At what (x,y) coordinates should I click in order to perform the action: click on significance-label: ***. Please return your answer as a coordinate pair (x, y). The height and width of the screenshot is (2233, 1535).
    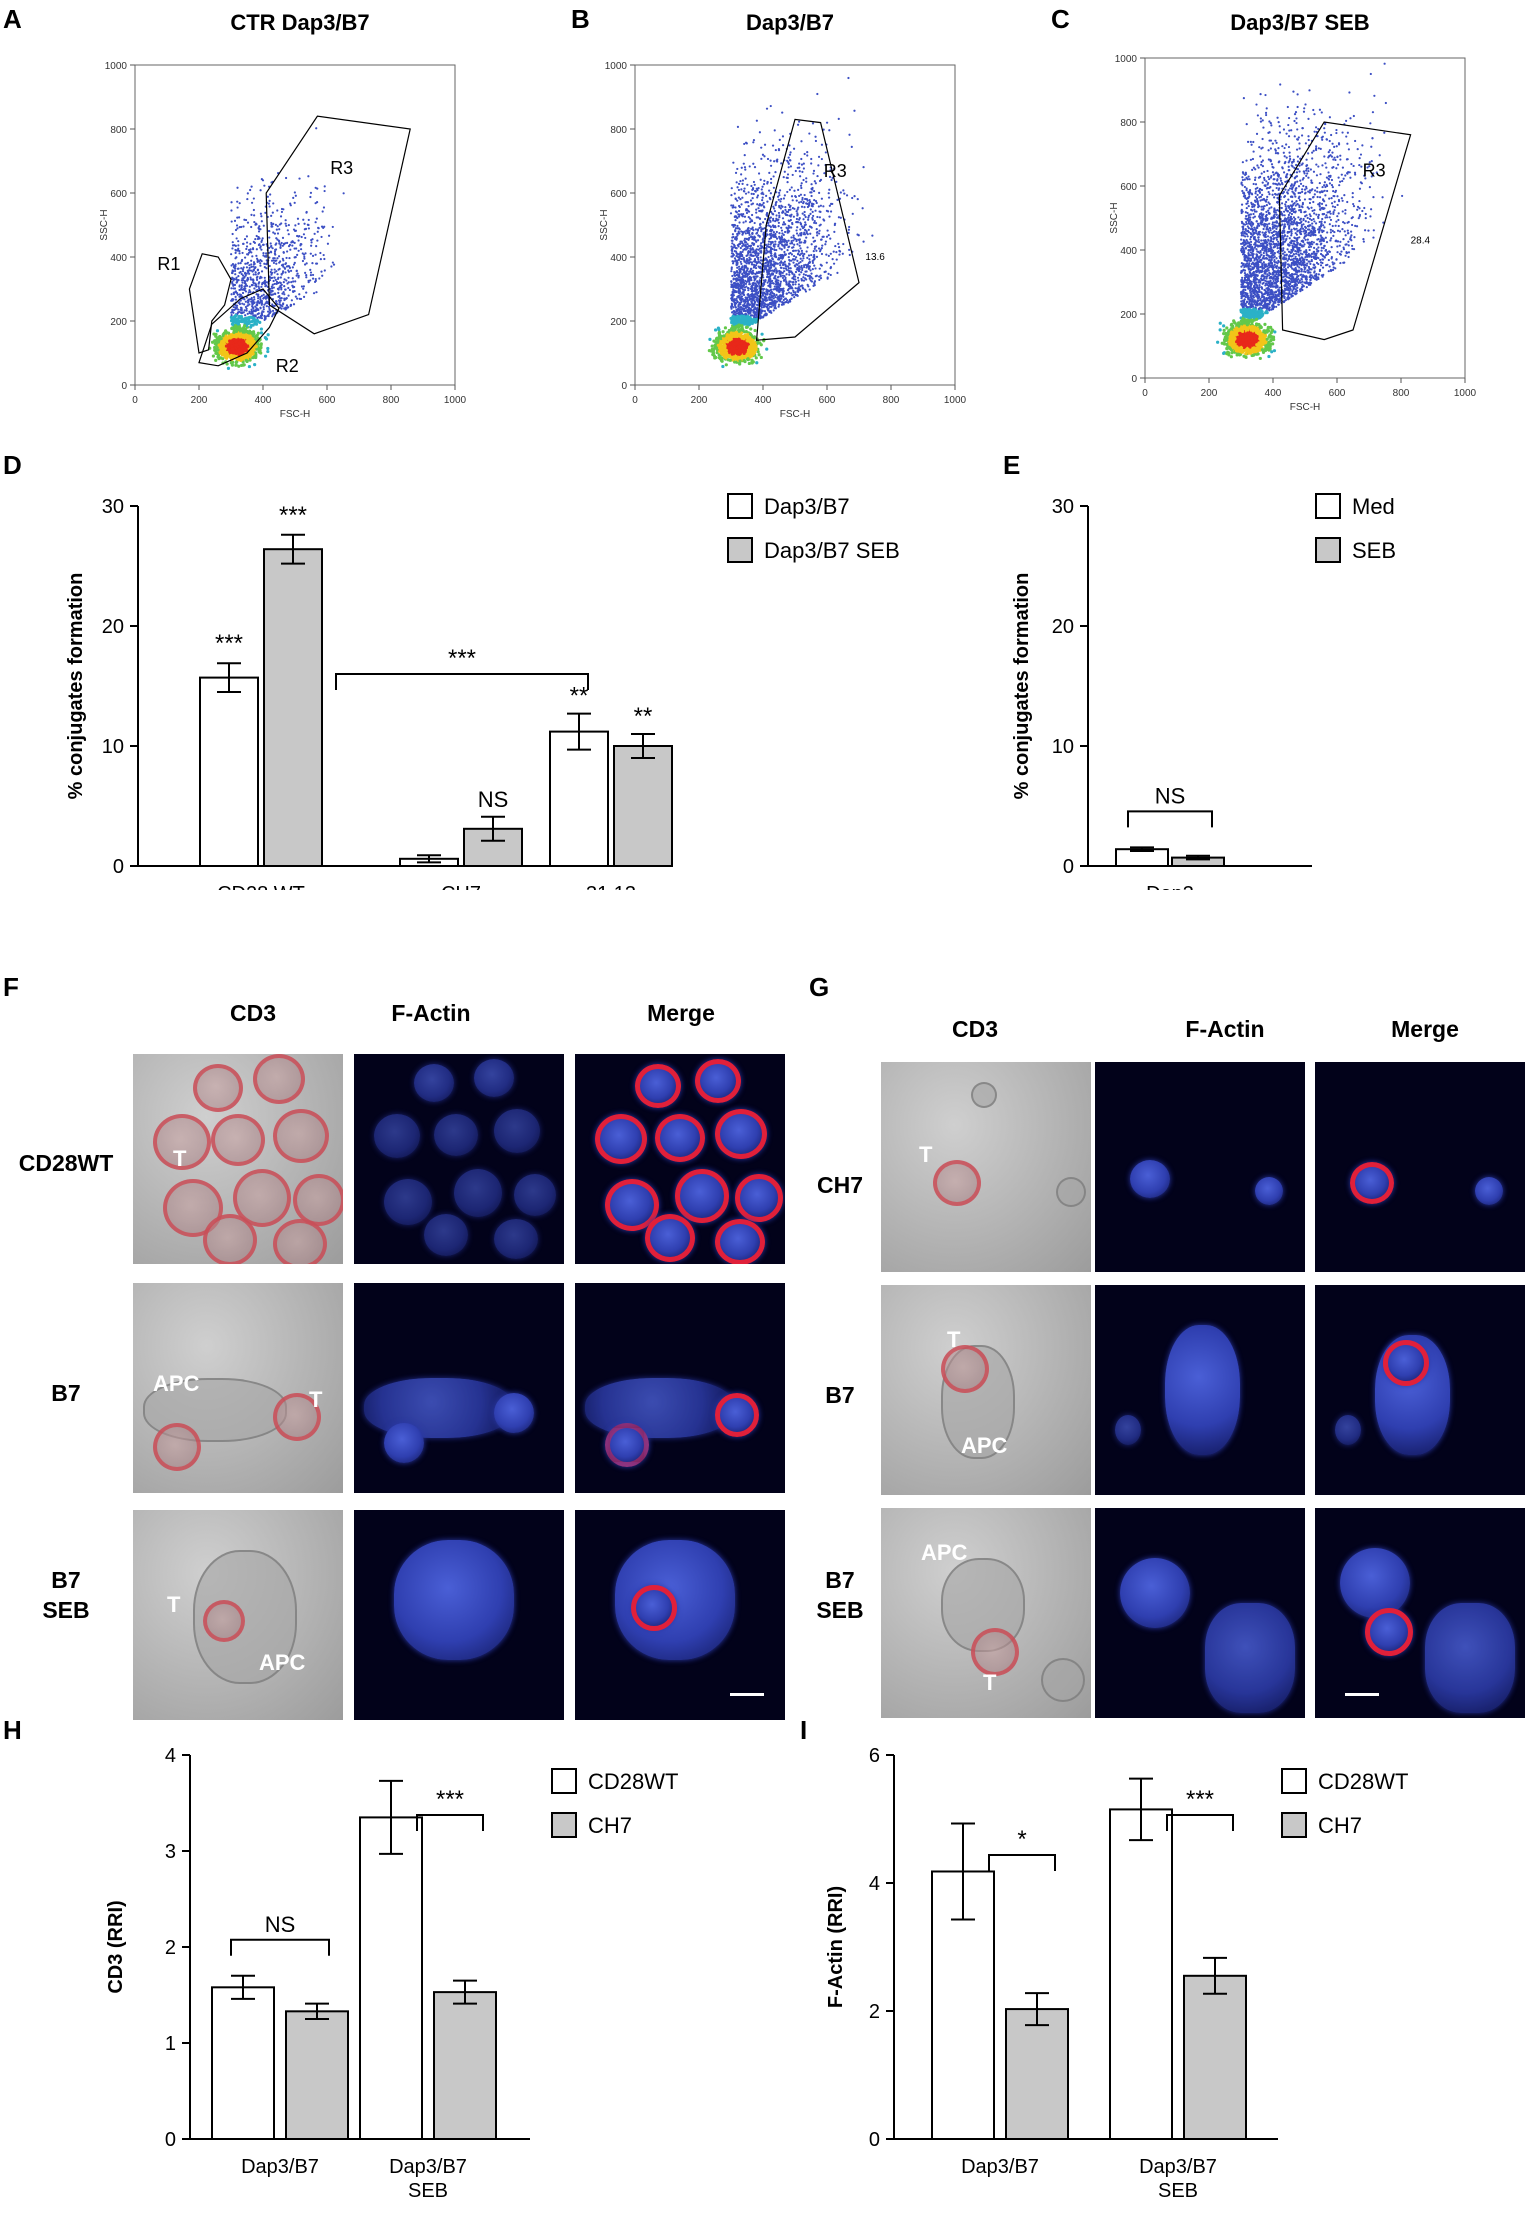
    Looking at the image, I should click on (450, 1799).